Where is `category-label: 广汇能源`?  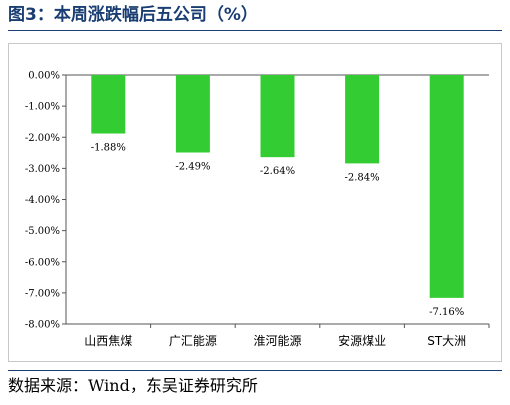
category-label: 广汇能源 is located at coordinates (193, 341).